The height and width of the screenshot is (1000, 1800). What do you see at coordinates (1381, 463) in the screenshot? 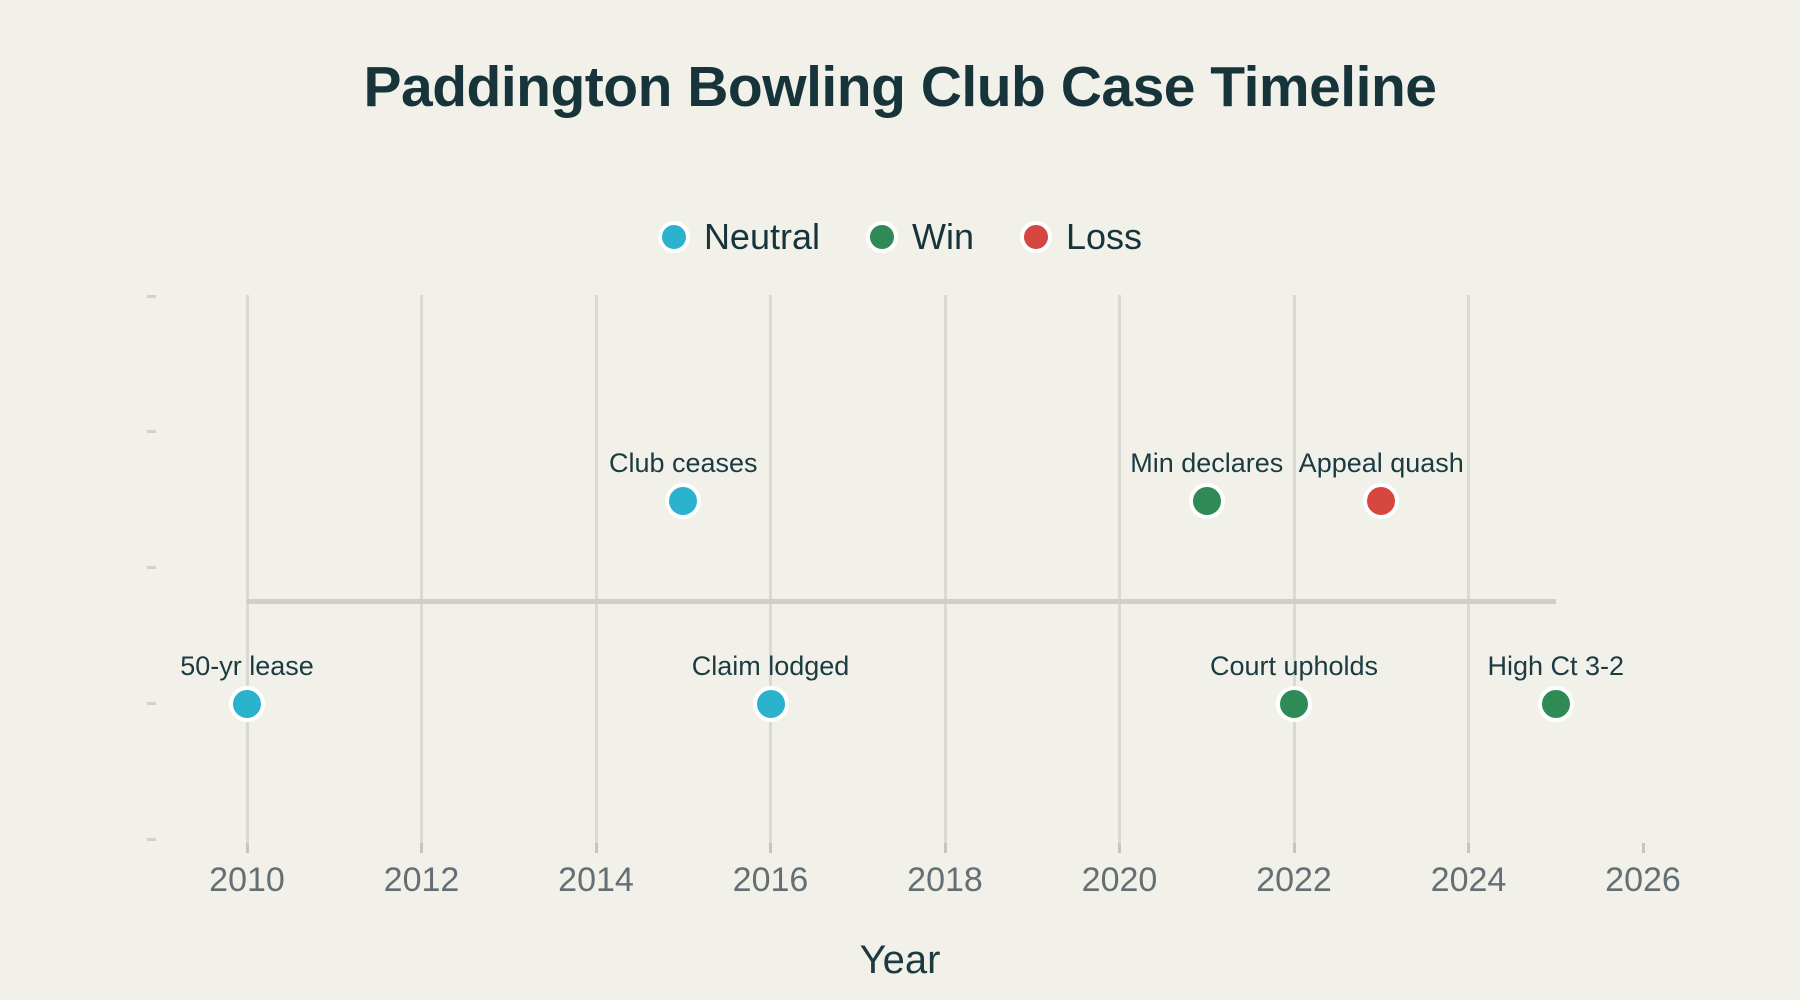
I see `event-appeal-quash-label: Appeal quash` at bounding box center [1381, 463].